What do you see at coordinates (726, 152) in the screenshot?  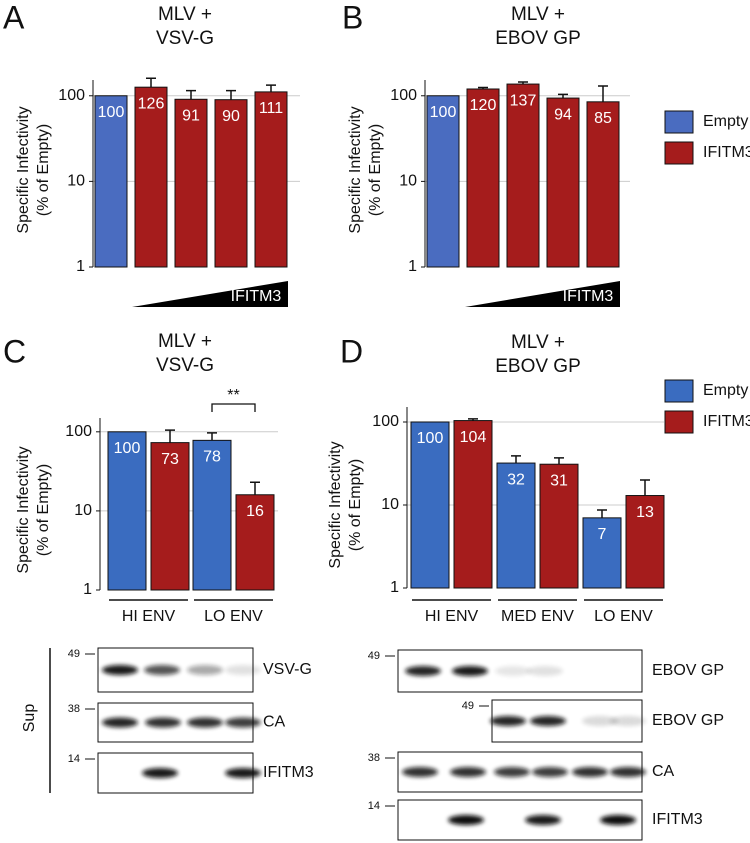 I see `legend-label: IFITM3` at bounding box center [726, 152].